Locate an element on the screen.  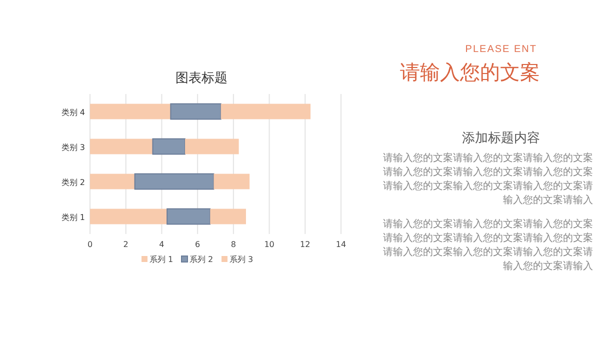
x-tick-label: 10 is located at coordinates (269, 244).